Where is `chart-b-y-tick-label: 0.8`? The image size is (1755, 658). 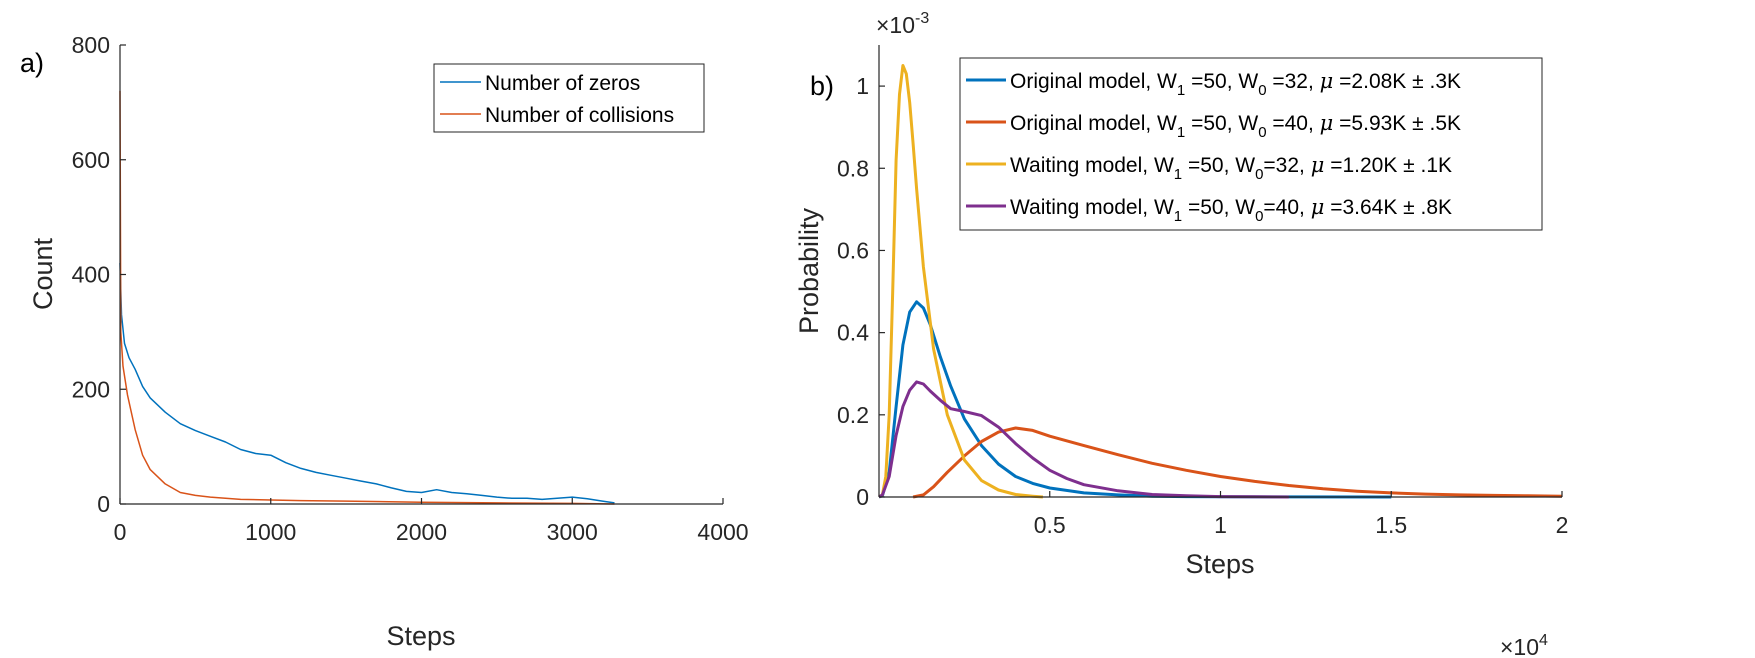 chart-b-y-tick-label: 0.8 is located at coordinates (853, 168).